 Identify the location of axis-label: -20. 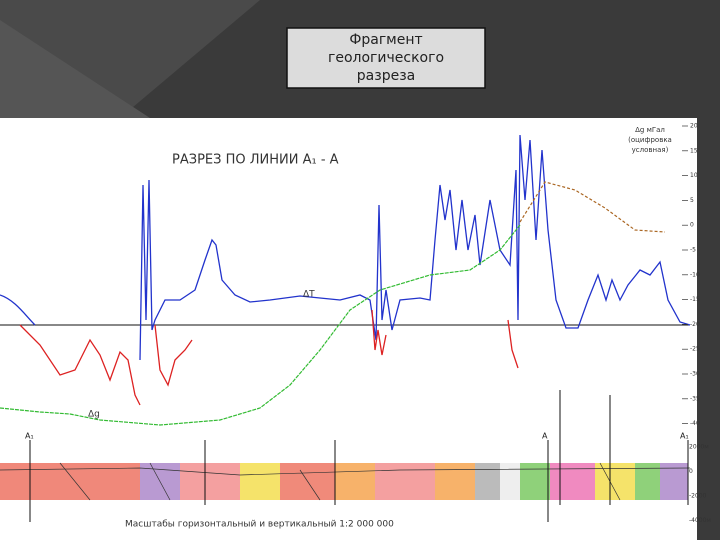
(695, 324).